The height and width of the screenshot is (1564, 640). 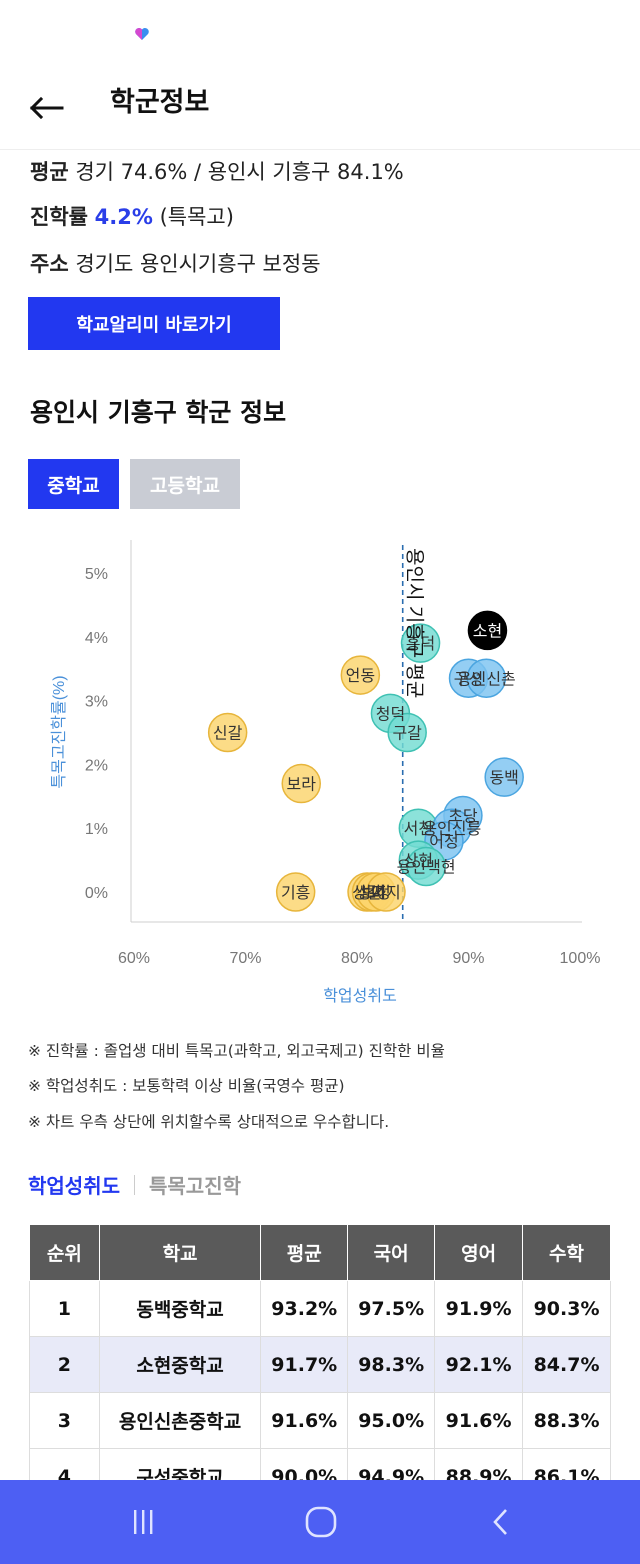 I want to click on recents-icon, so click(x=143, y=1522).